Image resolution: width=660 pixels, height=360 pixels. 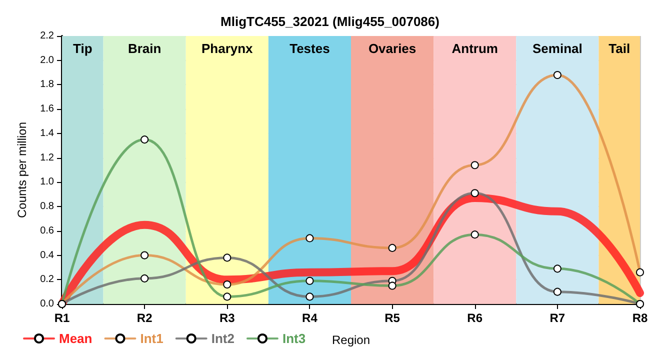 I want to click on y-tick-label: 1.6, so click(x=47, y=109).